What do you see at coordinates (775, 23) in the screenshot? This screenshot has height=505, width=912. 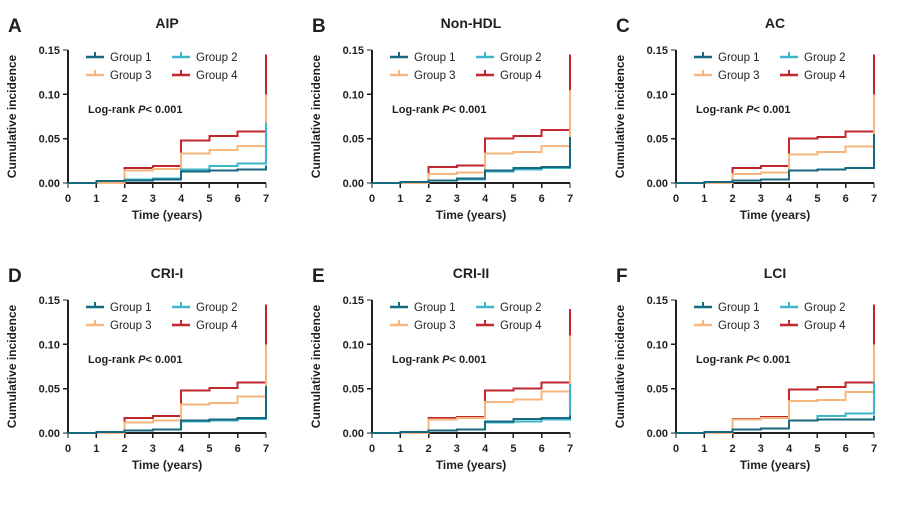 I see `panel-title: AC` at bounding box center [775, 23].